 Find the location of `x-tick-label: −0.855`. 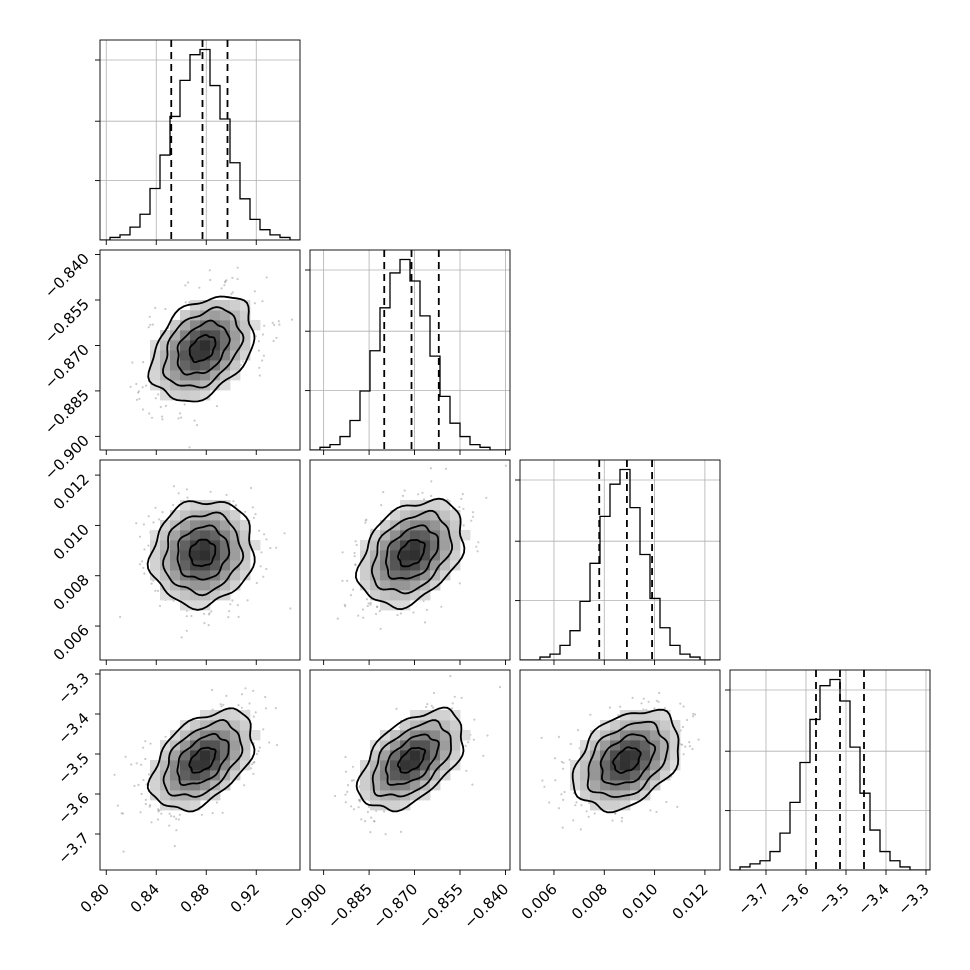

x-tick-label: −0.855 is located at coordinates (441, 906).